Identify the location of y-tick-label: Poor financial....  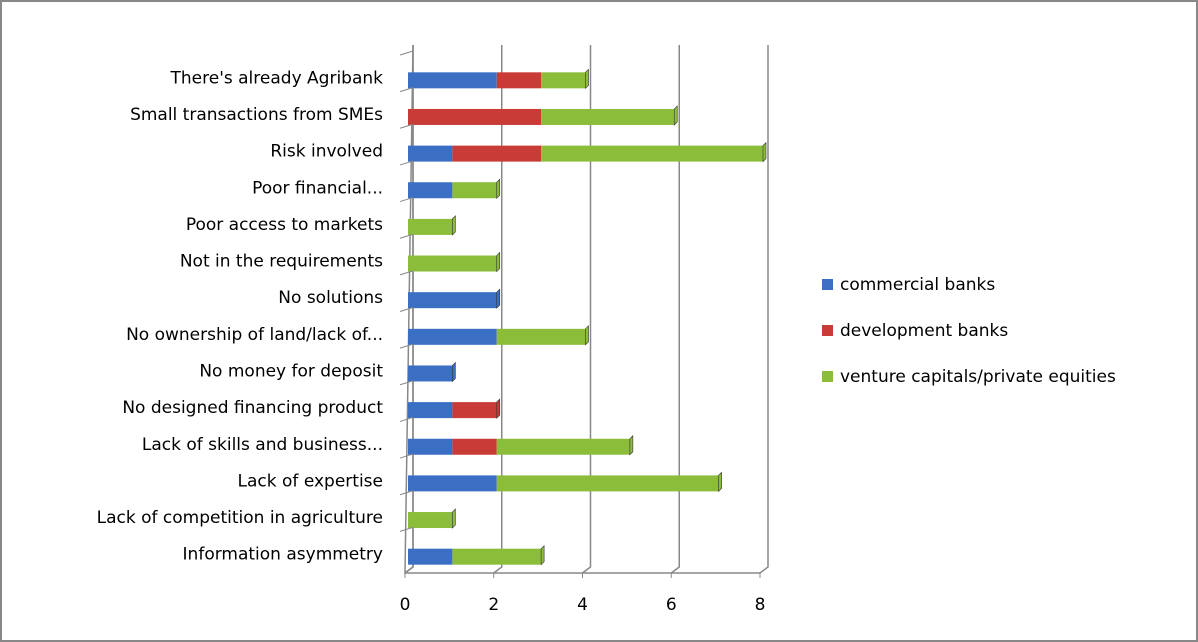
(317, 188).